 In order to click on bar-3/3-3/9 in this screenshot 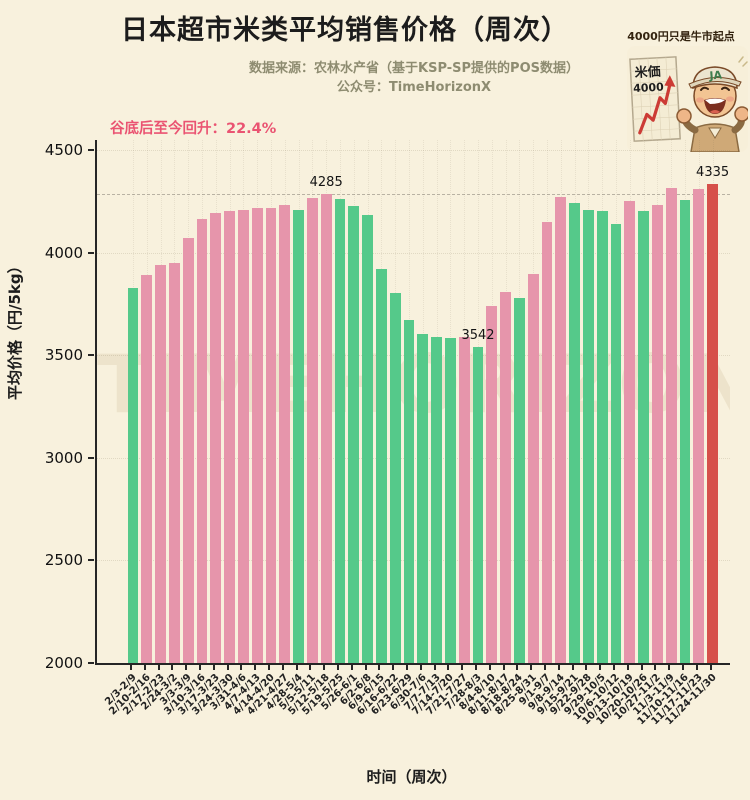, I will do `click(188, 450)`.